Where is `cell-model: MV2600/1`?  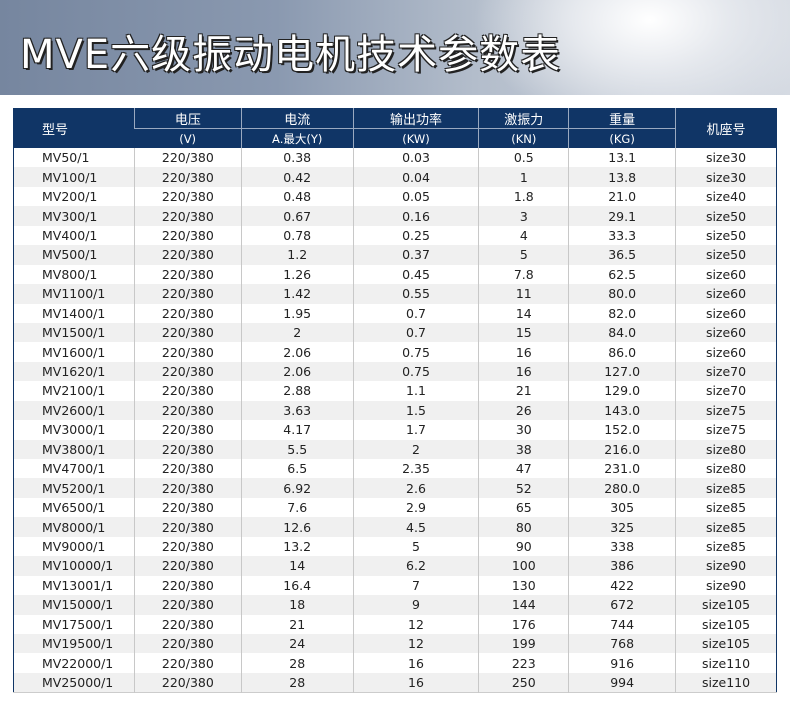 cell-model: MV2600/1 is located at coordinates (74, 410).